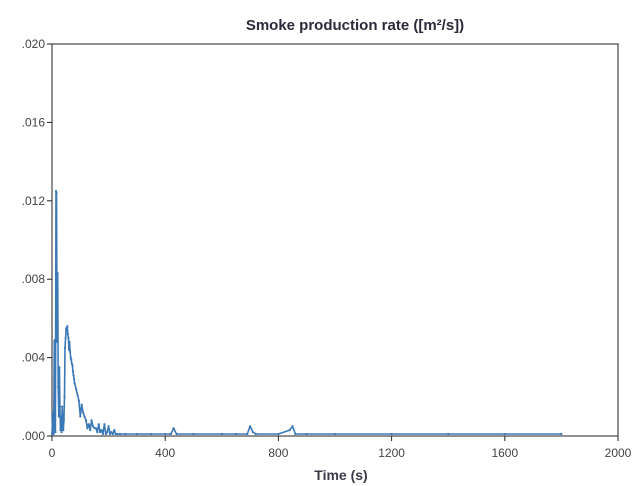 This screenshot has height=486, width=638. I want to click on x-tick-label: 1200, so click(391, 453).